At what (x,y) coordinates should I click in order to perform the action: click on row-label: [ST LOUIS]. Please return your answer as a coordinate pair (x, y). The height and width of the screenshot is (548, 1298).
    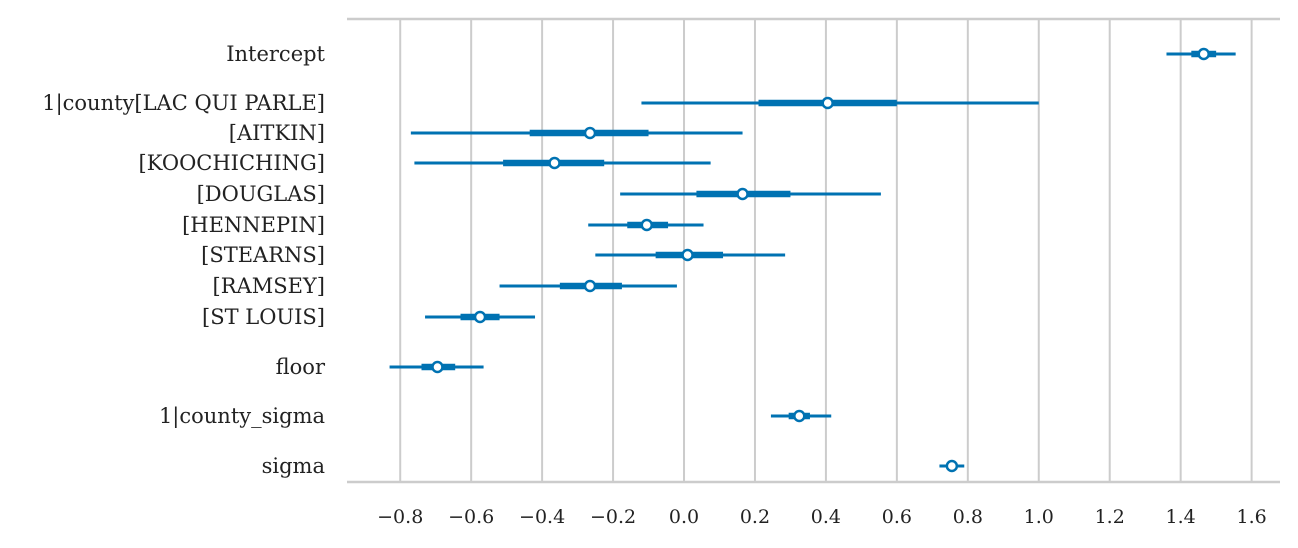
    Looking at the image, I should click on (263, 317).